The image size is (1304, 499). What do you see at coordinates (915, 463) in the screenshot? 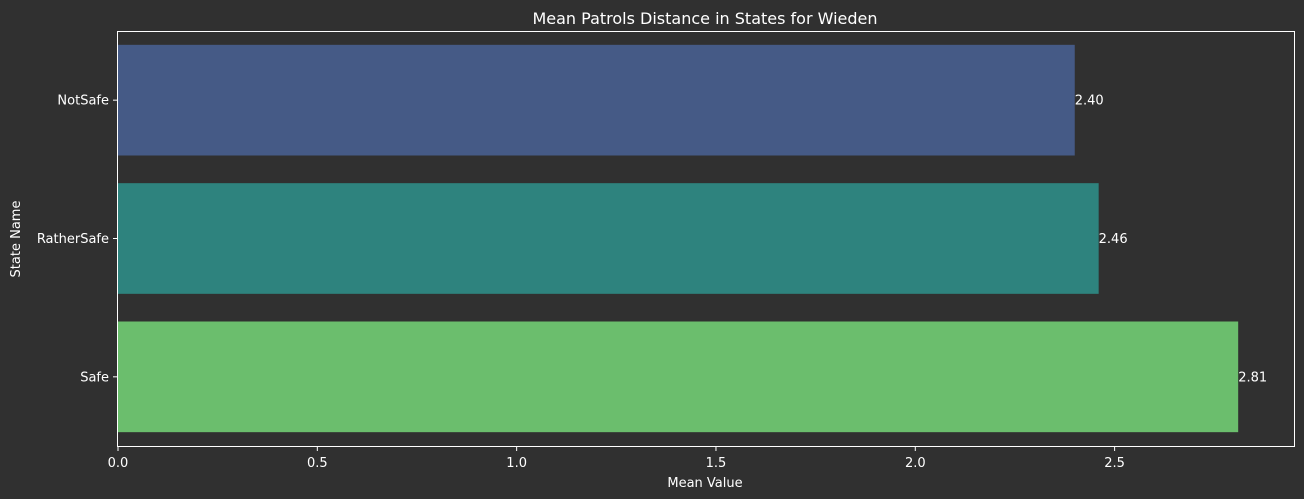
I see `x-tick-label: 2.0` at bounding box center [915, 463].